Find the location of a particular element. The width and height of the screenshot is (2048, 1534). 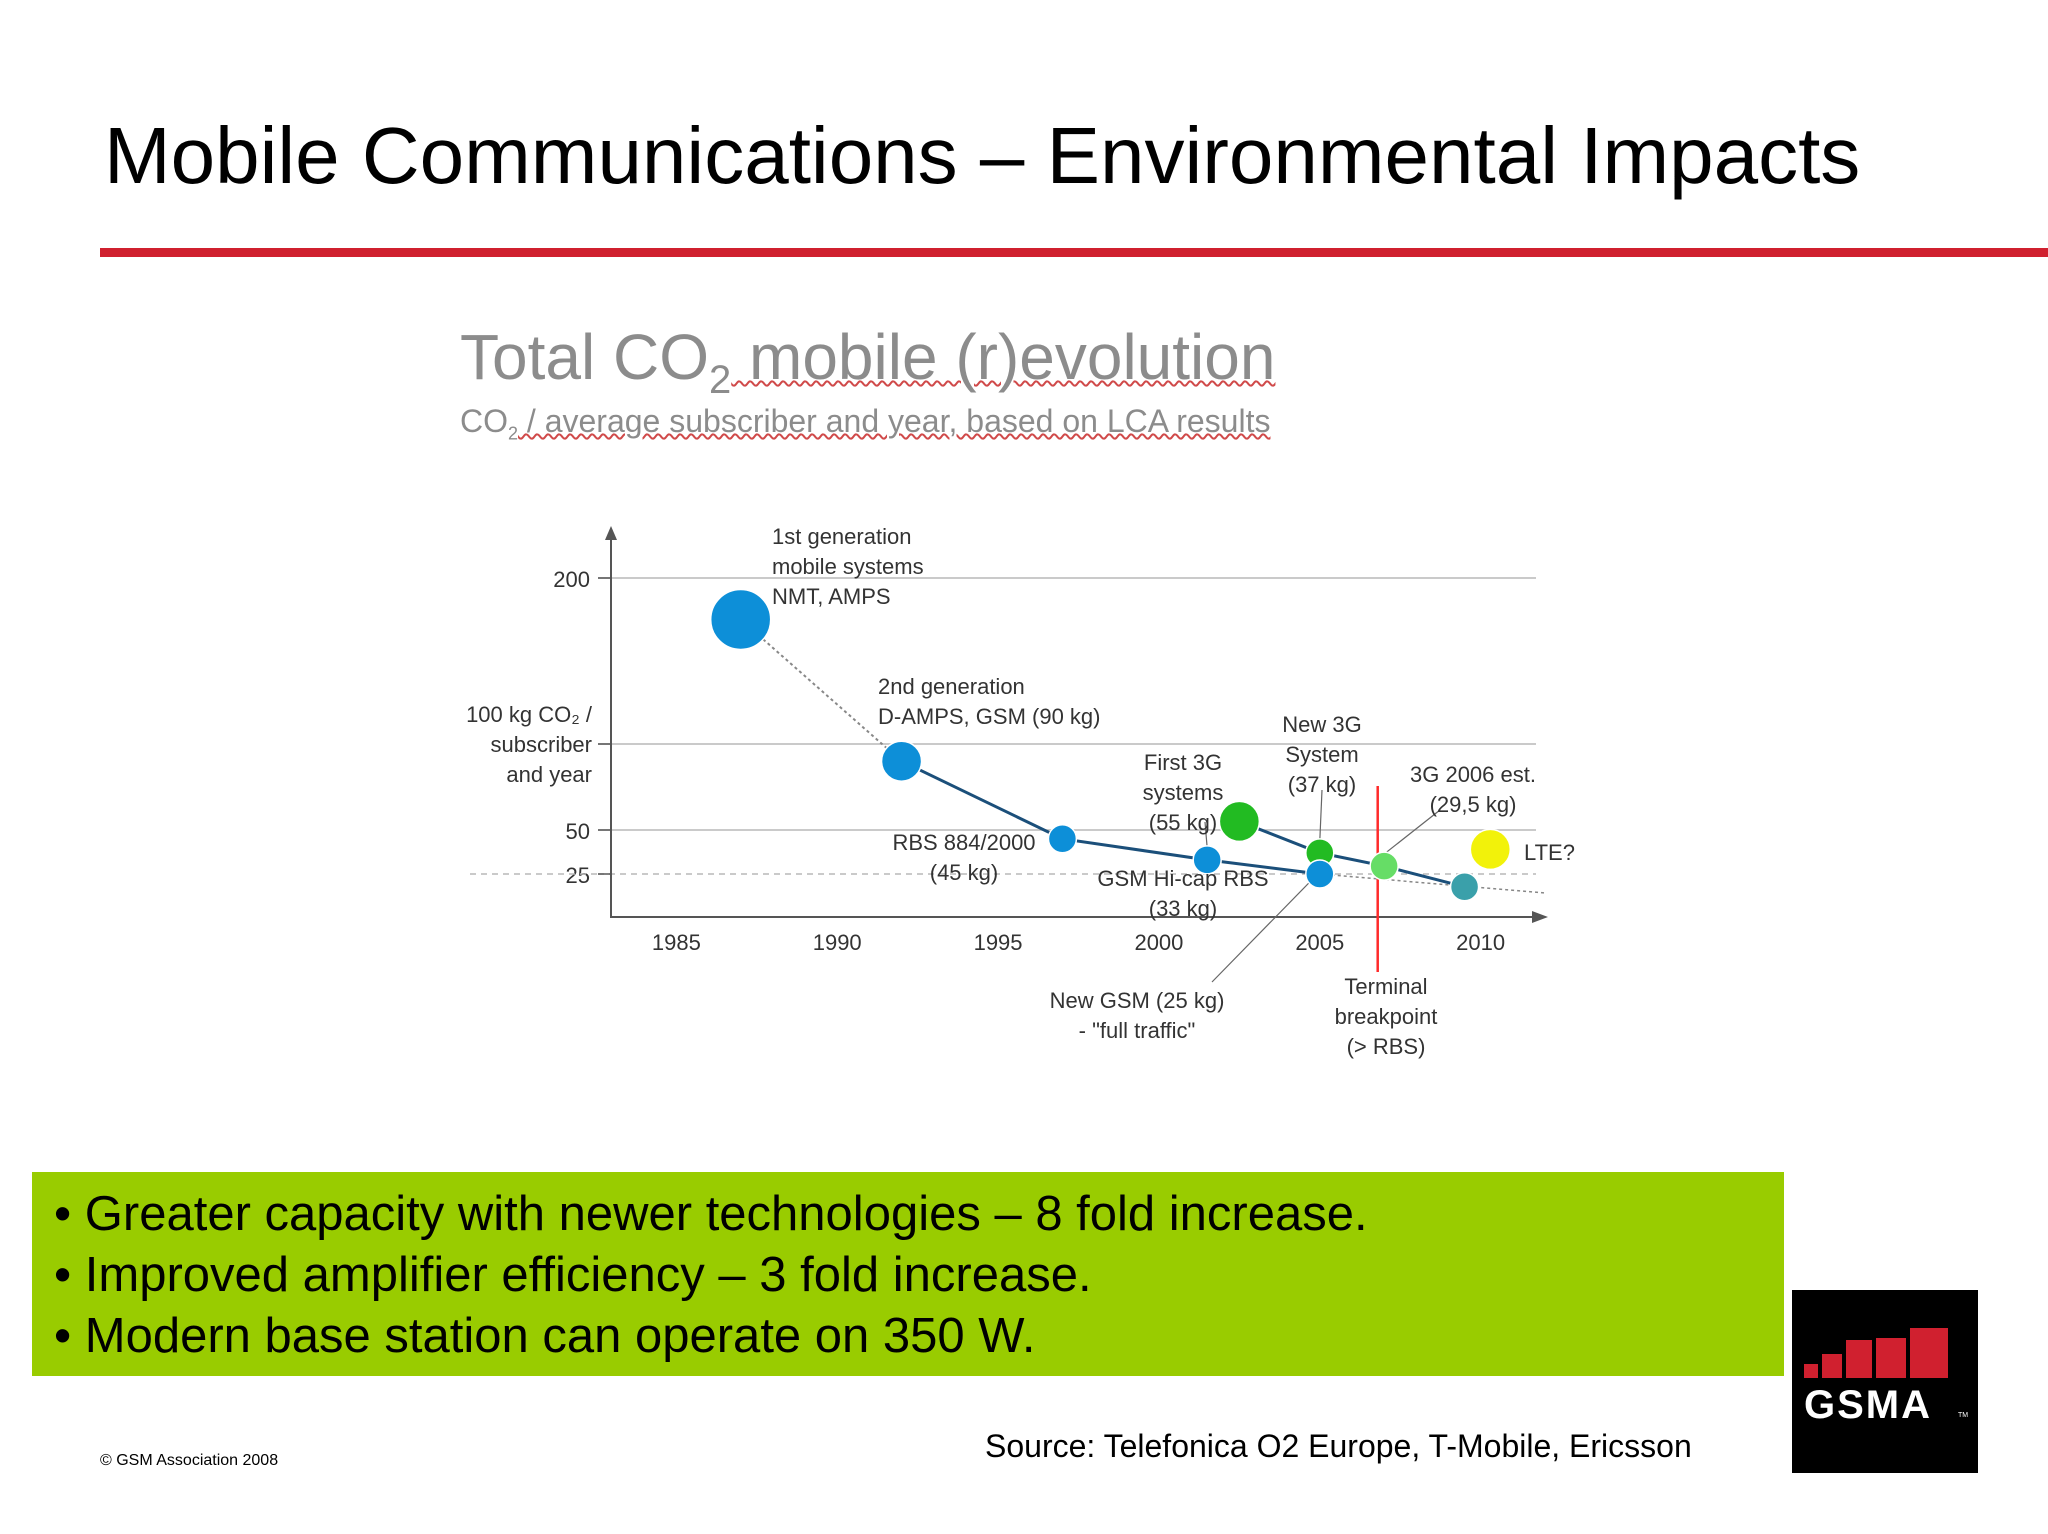

data-label: mobile systems is located at coordinates (848, 566).